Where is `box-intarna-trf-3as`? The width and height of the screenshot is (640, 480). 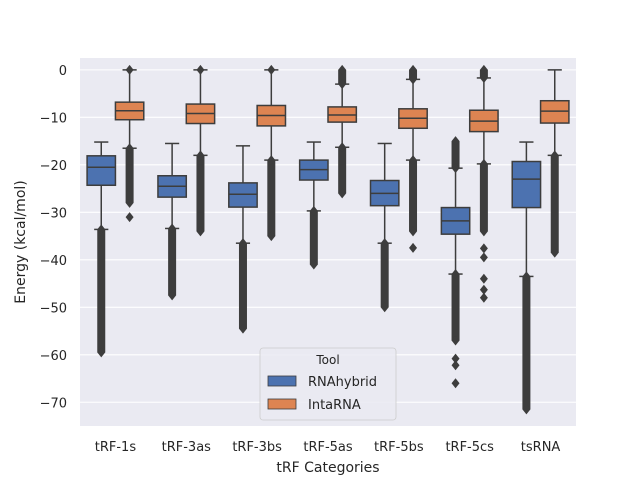
box-intarna-trf-3as is located at coordinates (200, 150).